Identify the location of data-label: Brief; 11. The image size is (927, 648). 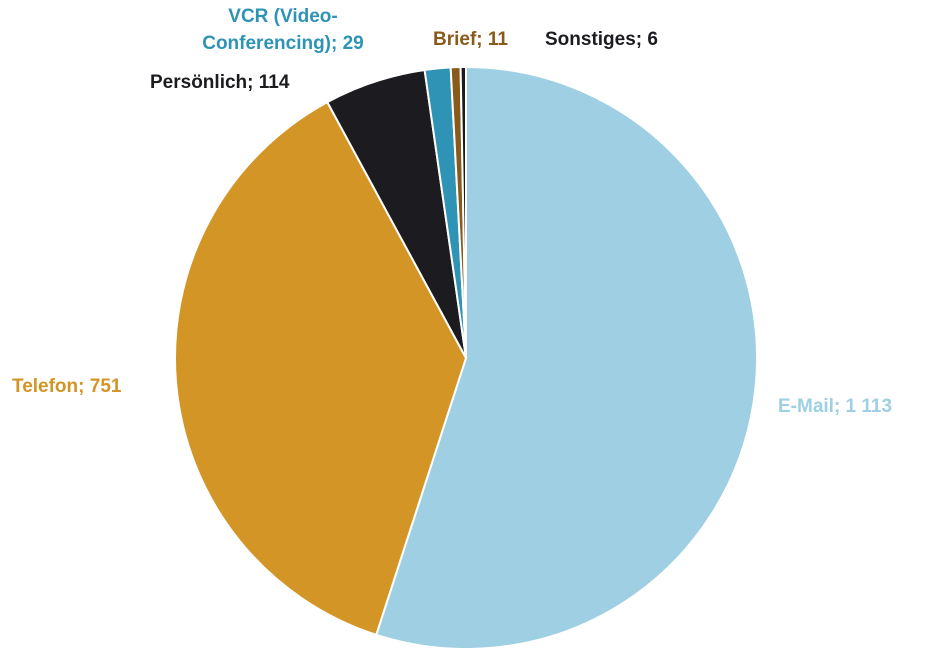
(470, 39).